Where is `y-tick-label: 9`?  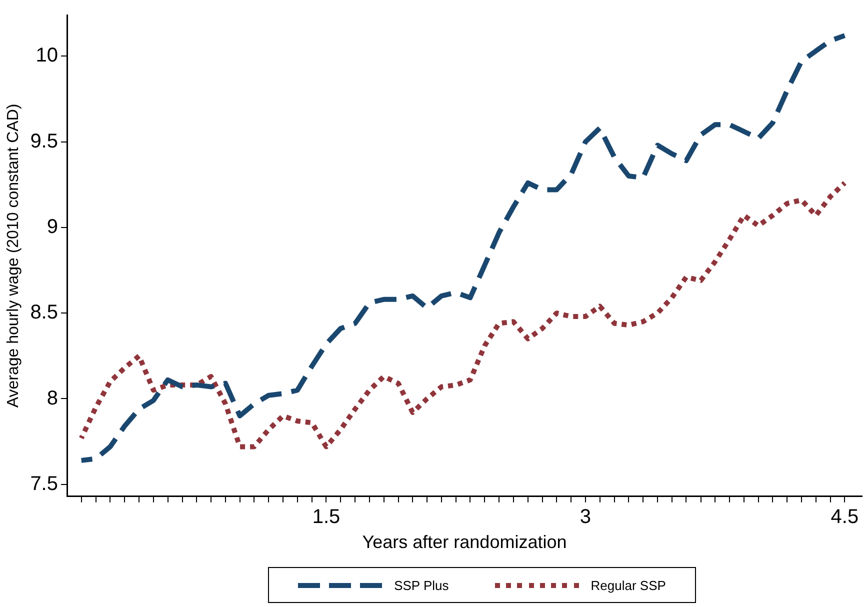
y-tick-label: 9 is located at coordinates (52, 227).